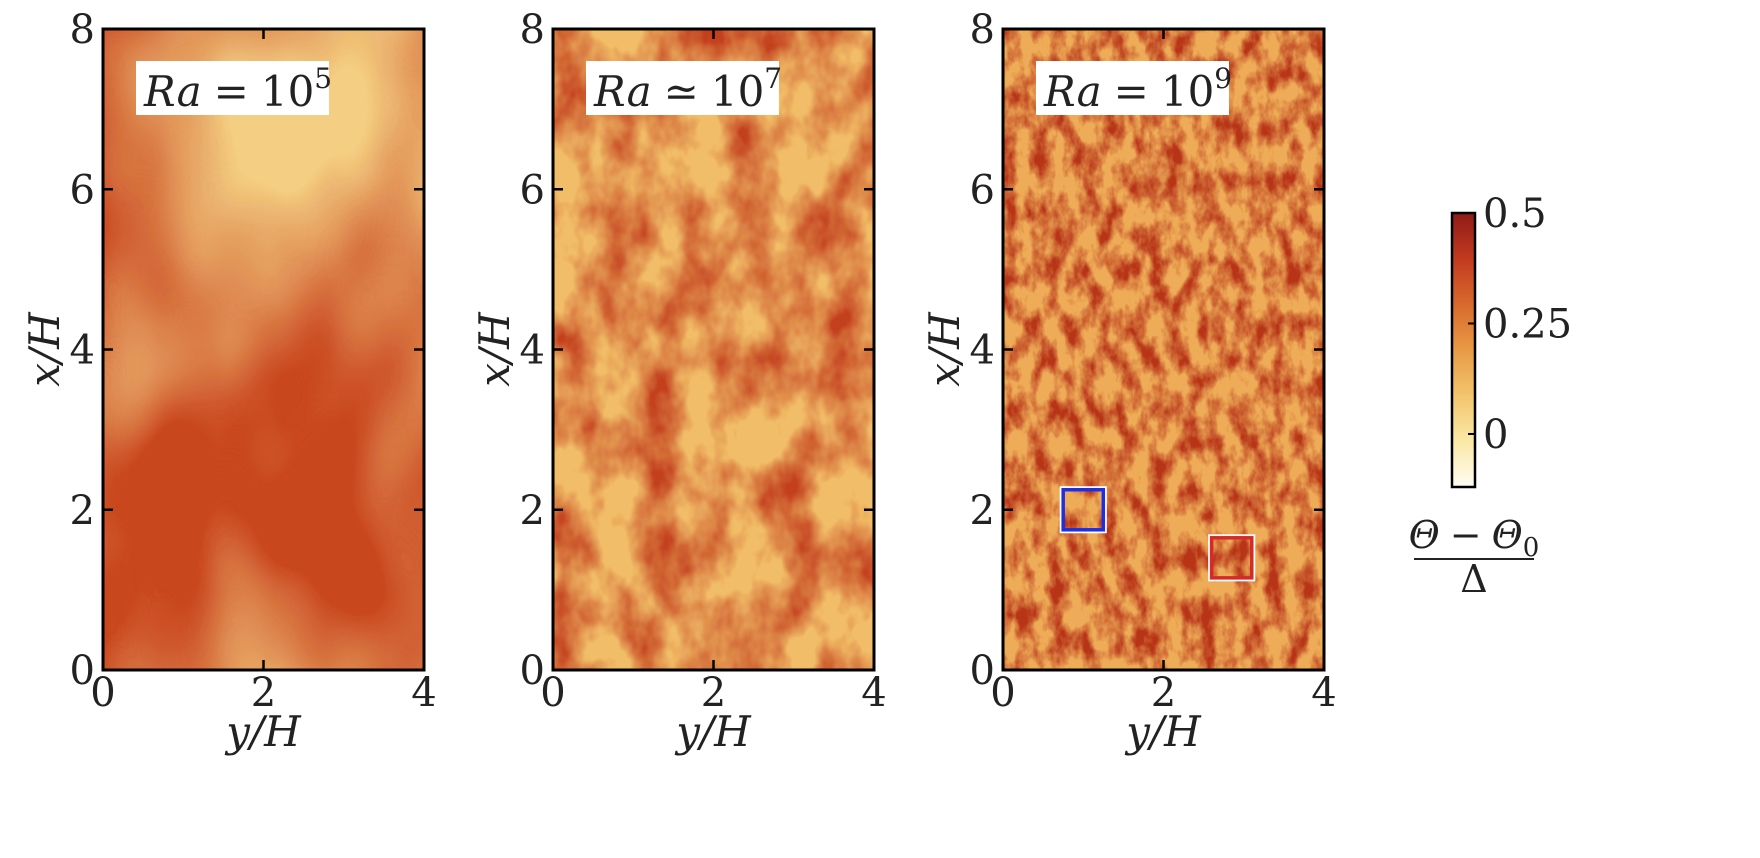 The height and width of the screenshot is (858, 1760). What do you see at coordinates (1495, 435) in the screenshot?
I see `colorbar-tick-label: 0` at bounding box center [1495, 435].